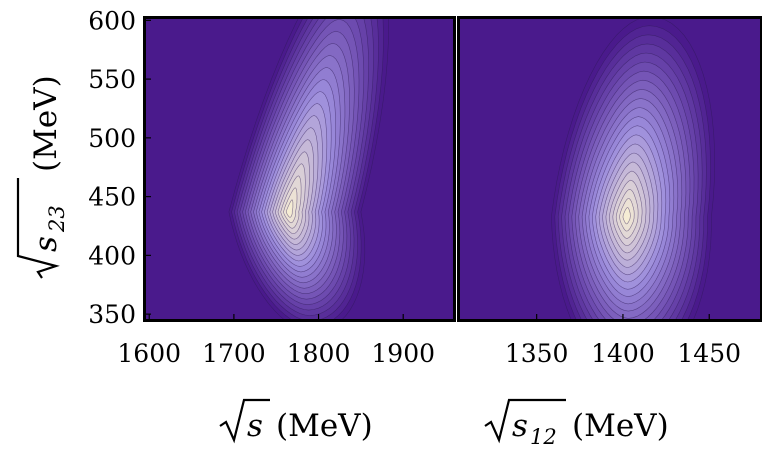  What do you see at coordinates (46, 244) in the screenshot?
I see `y-label-radicand: s` at bounding box center [46, 244].